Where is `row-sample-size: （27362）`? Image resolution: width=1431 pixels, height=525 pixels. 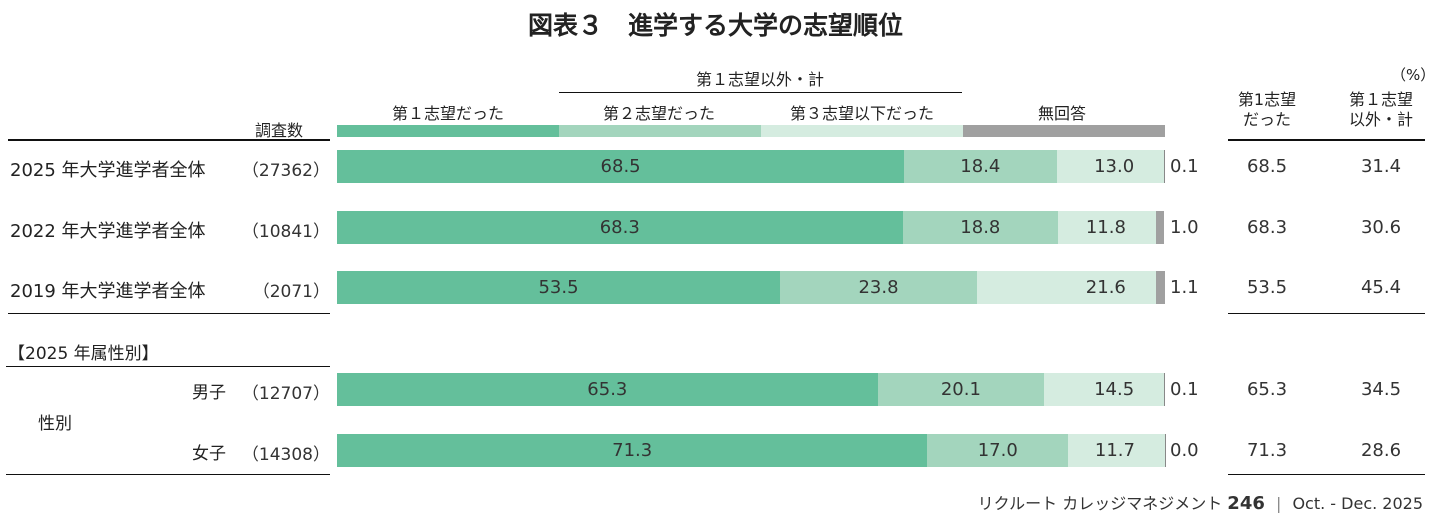
row-sample-size: （27362） is located at coordinates (285, 171).